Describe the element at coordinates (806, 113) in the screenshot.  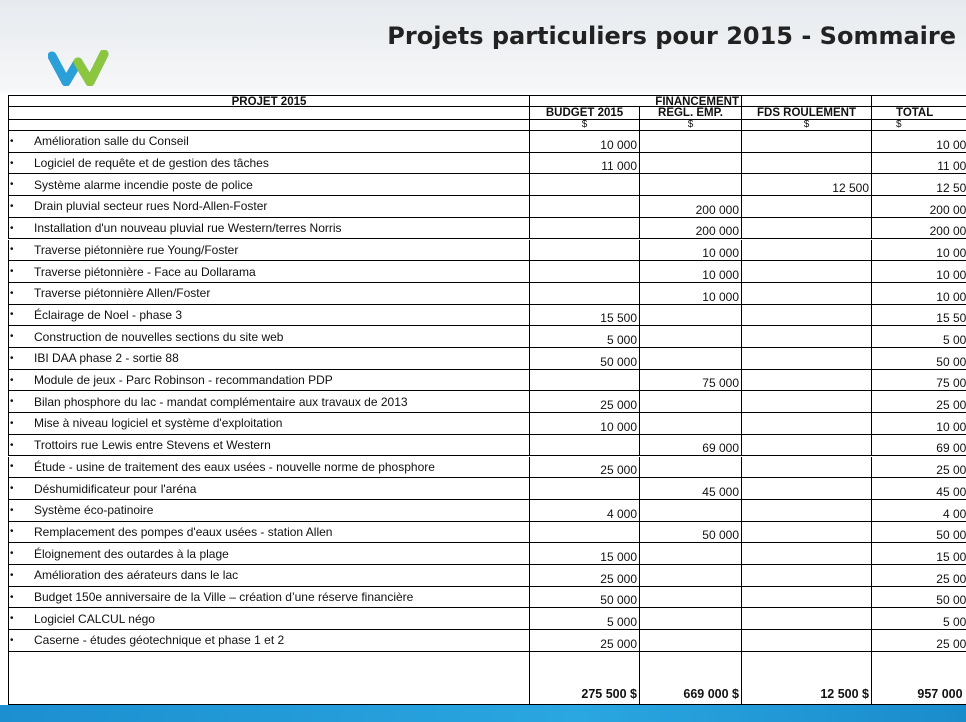
I see `column-header-text: FDS ROULEMENT` at that location.